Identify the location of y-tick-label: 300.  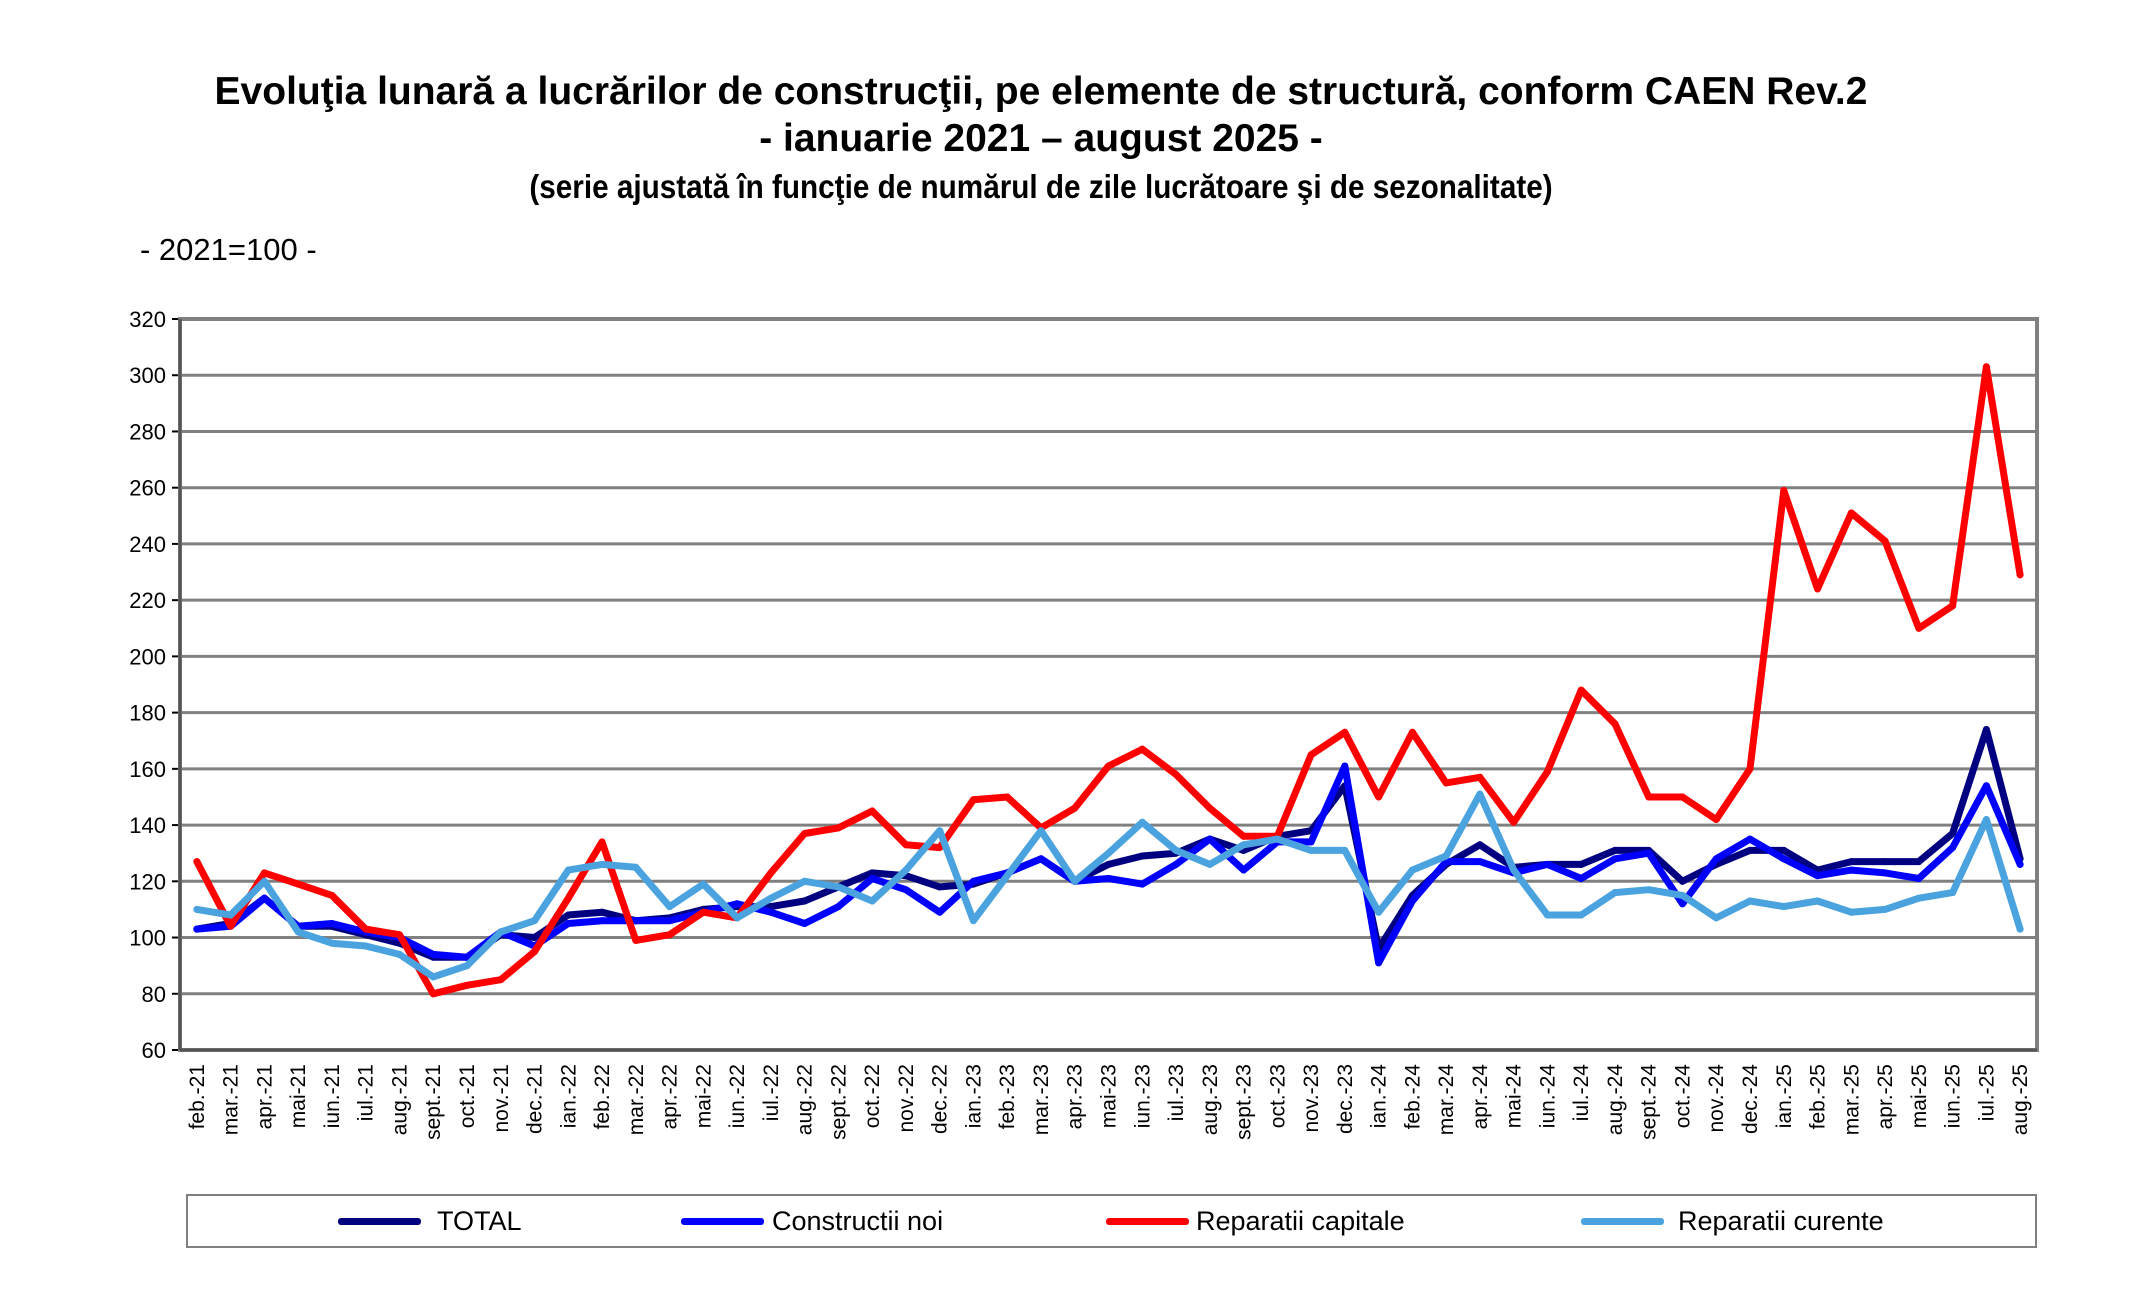
(147, 375).